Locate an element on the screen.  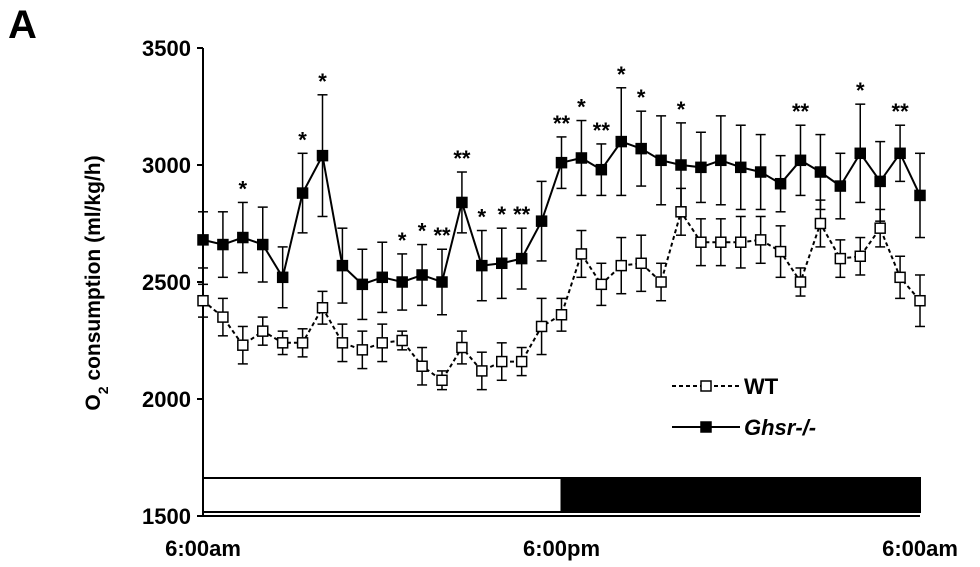
y-axis-label-subscript: 2 is located at coordinates (103, 390).